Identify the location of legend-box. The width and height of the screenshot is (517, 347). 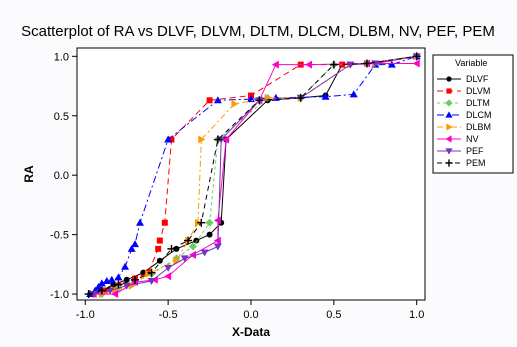
(473, 114).